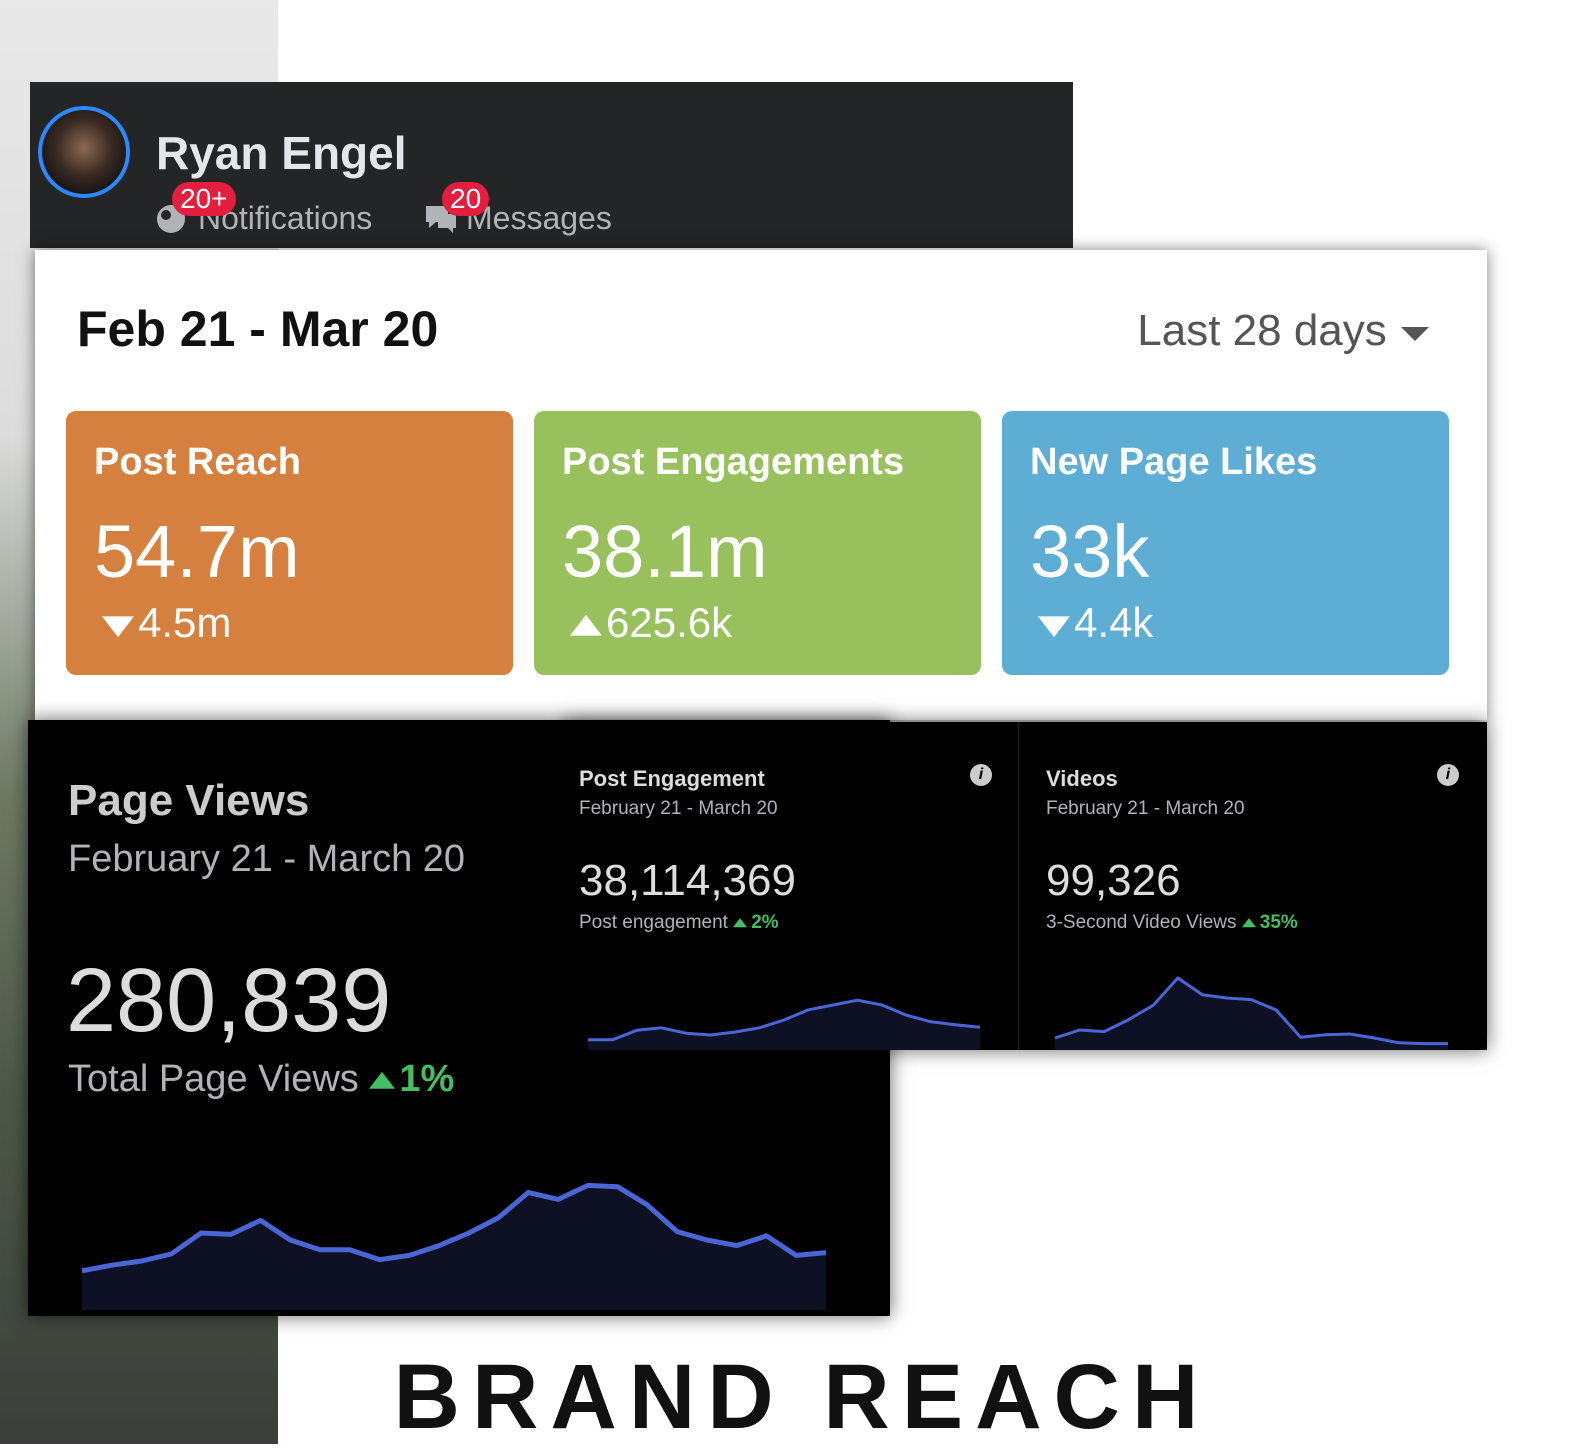 The height and width of the screenshot is (1450, 1590). I want to click on profile-name: Ryan Engel, so click(281, 153).